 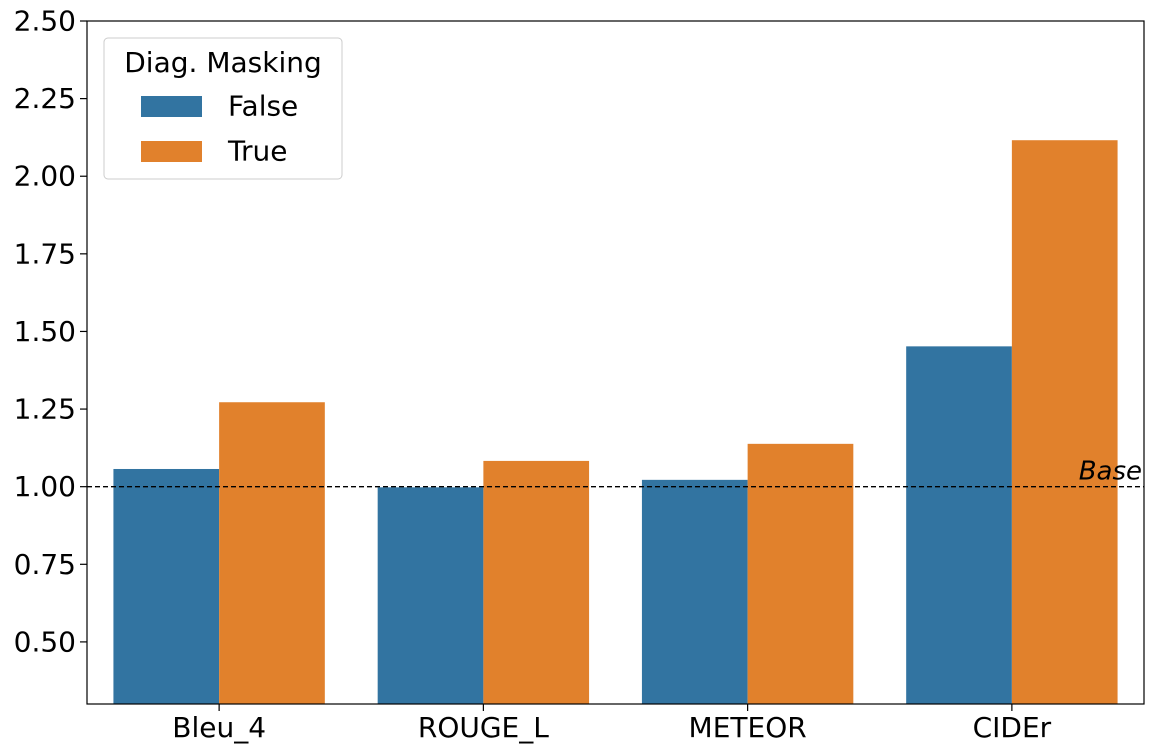 I want to click on bar-METEOR-False, so click(x=694, y=591).